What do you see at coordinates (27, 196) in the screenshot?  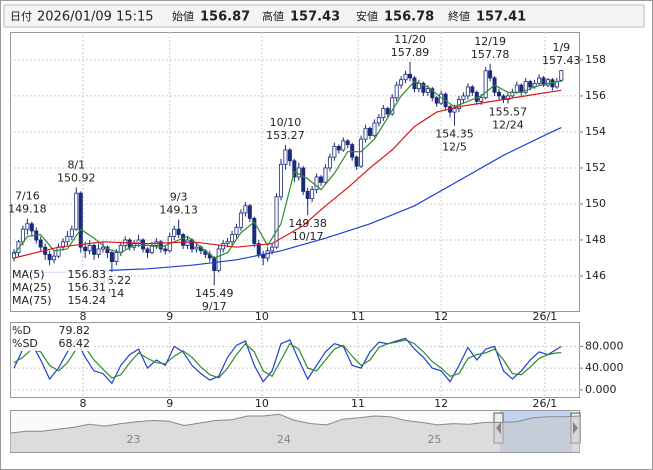 I see `annotation-date: 7/16` at bounding box center [27, 196].